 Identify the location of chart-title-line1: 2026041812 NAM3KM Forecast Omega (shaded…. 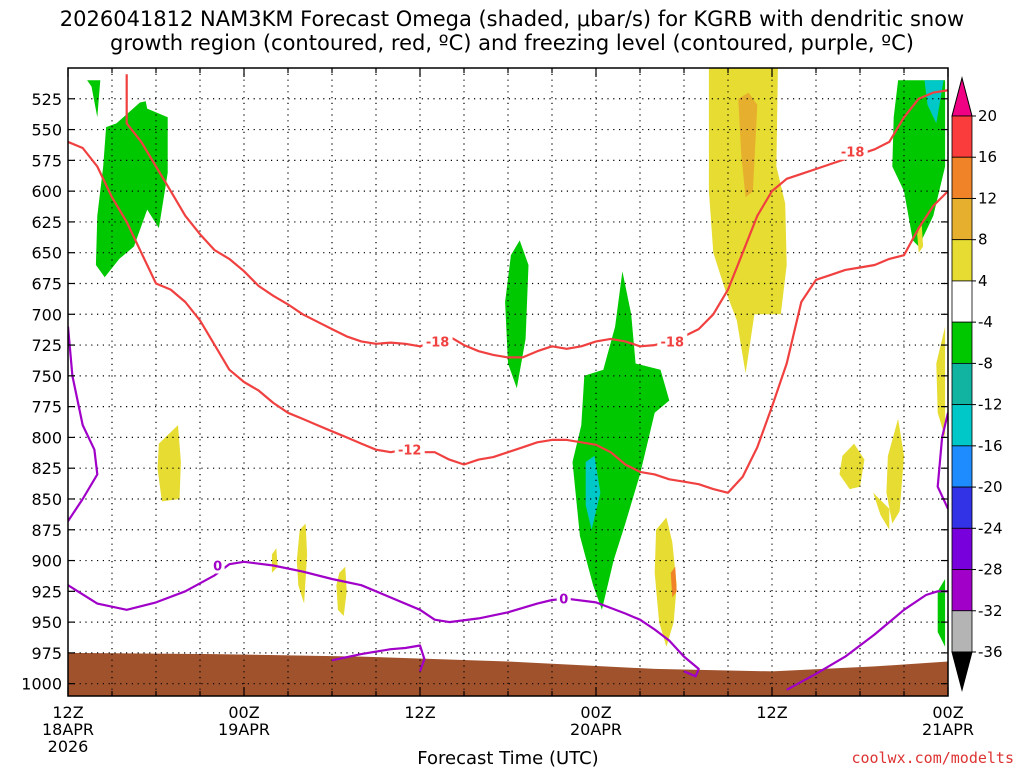
(512, 19).